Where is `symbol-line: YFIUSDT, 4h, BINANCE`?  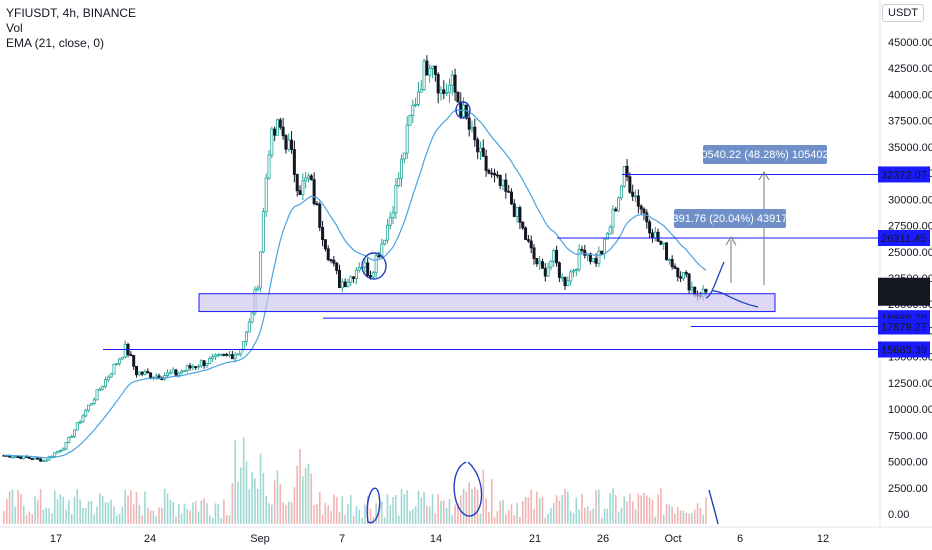 symbol-line: YFIUSDT, 4h, BINANCE is located at coordinates (71, 13).